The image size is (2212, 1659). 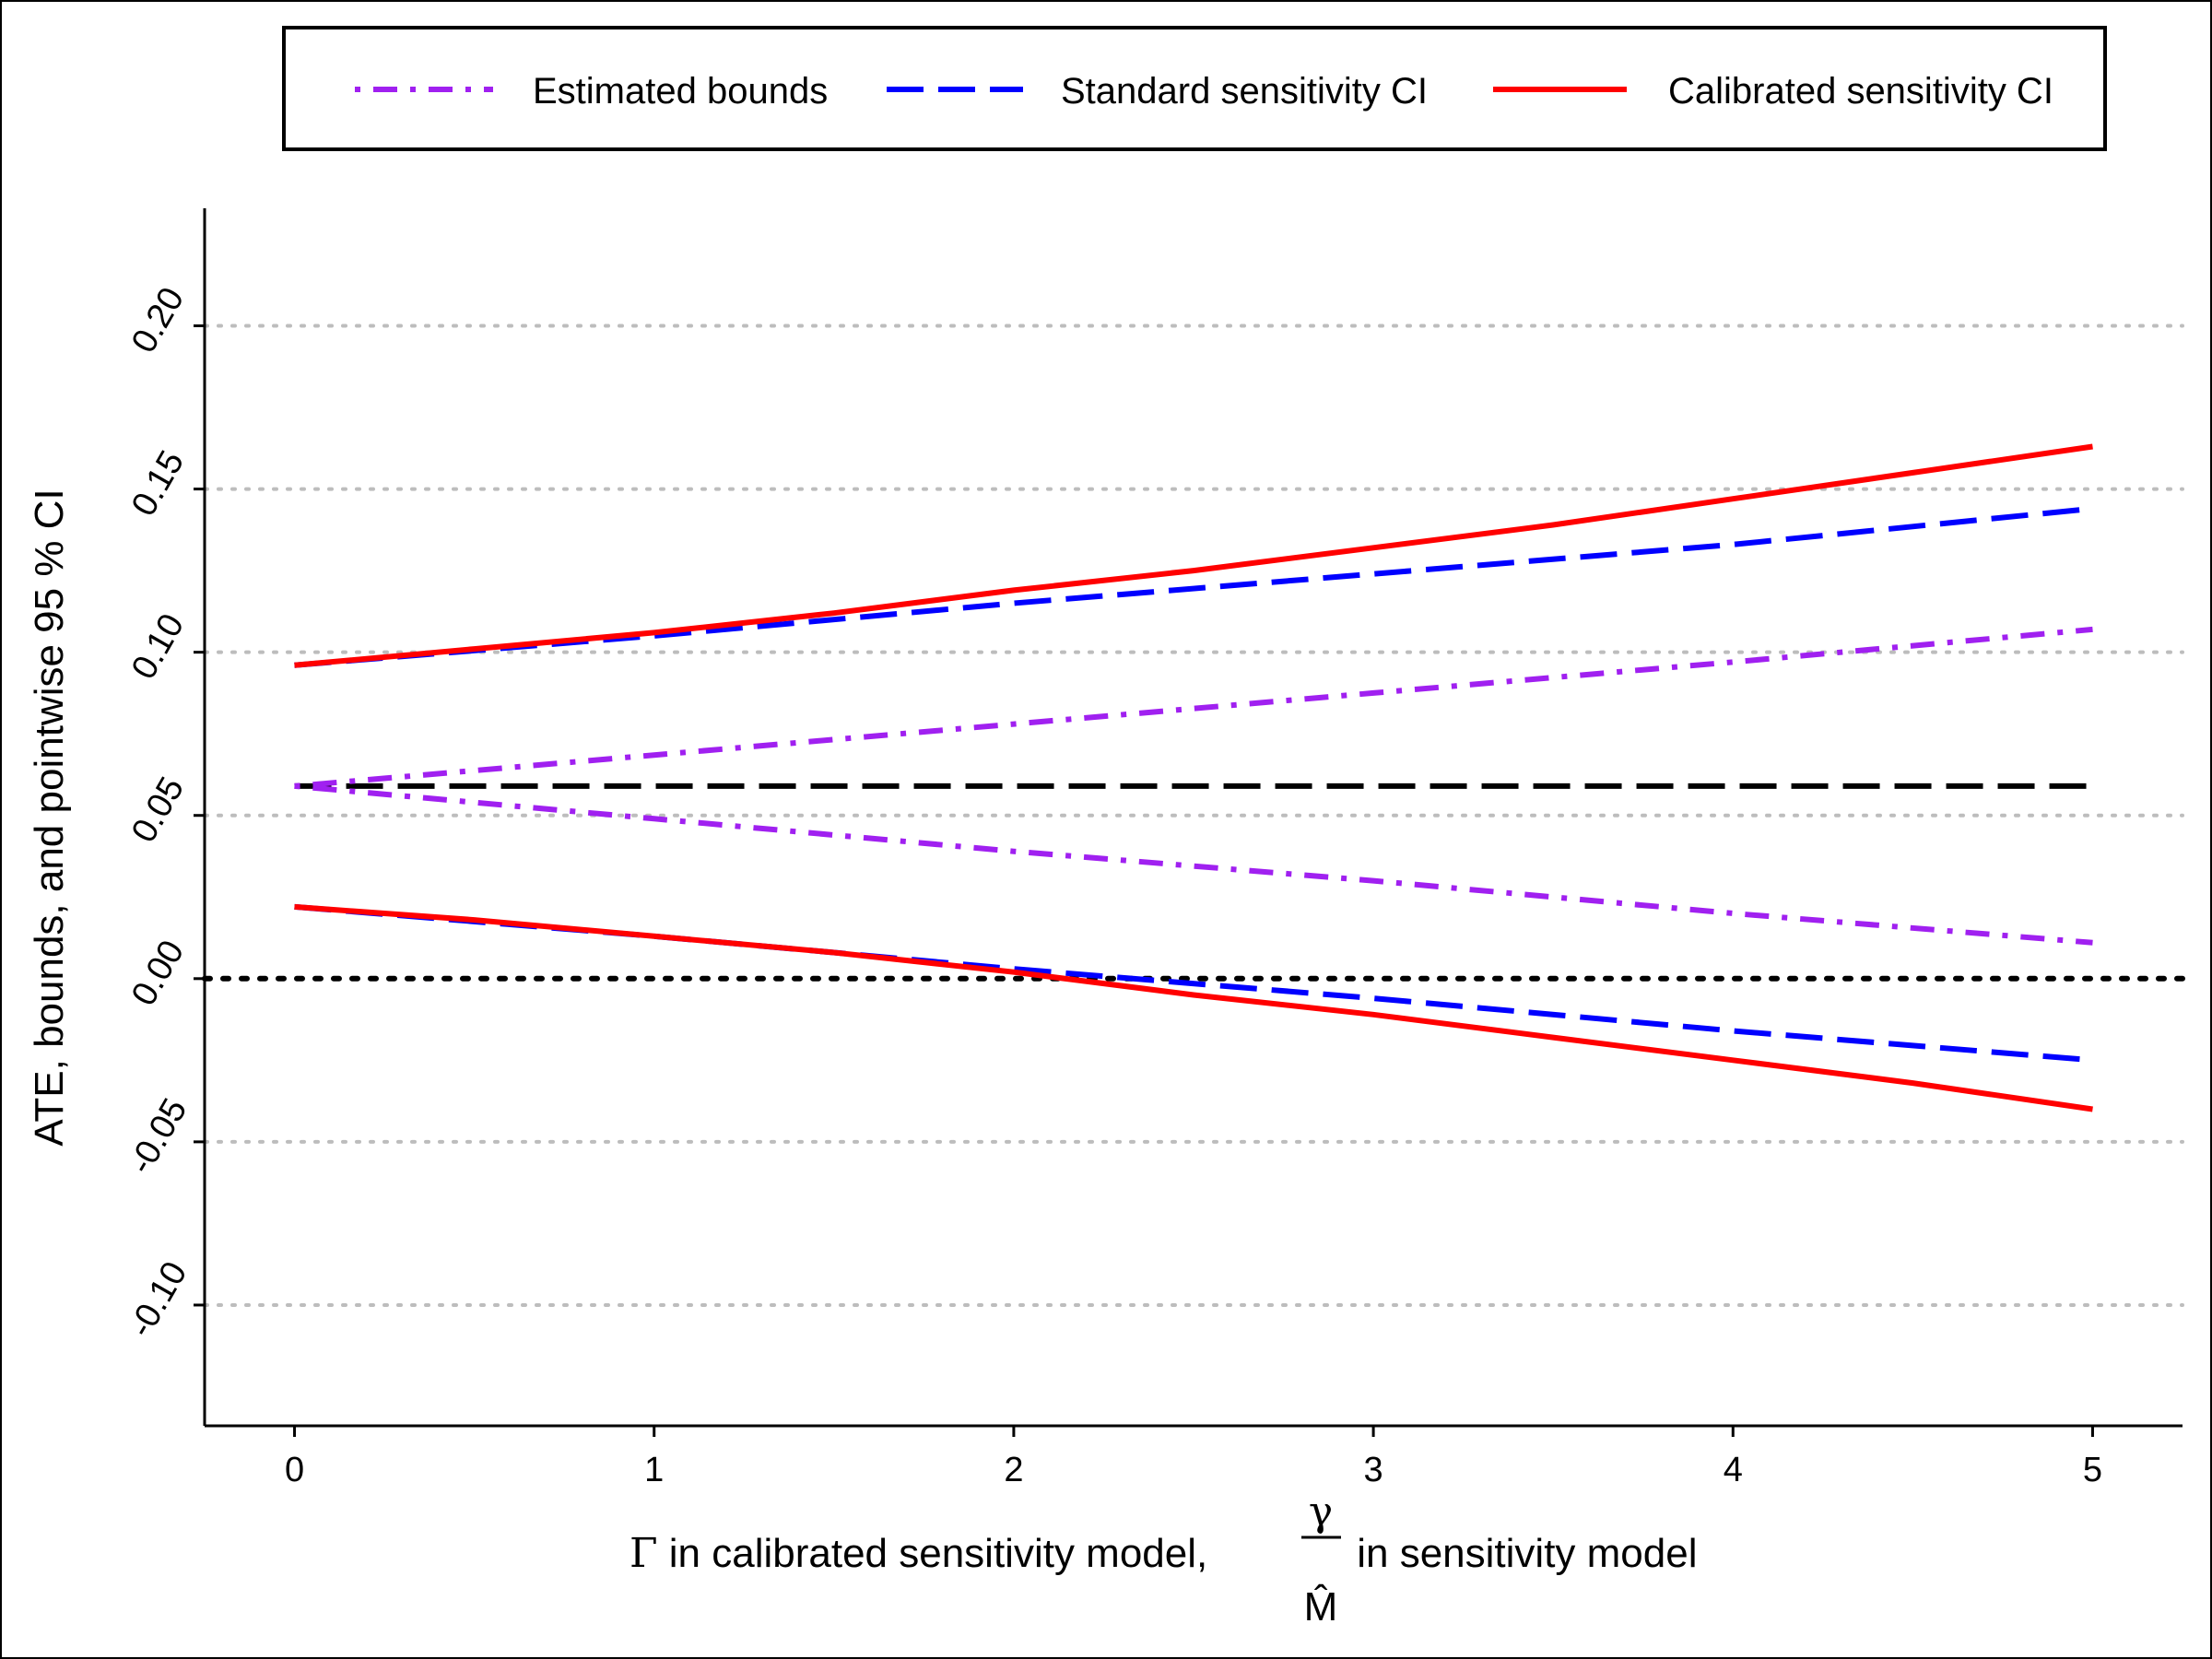 What do you see at coordinates (1244, 91) in the screenshot?
I see `legend-label-standard-ci: Standard sensitivity CI` at bounding box center [1244, 91].